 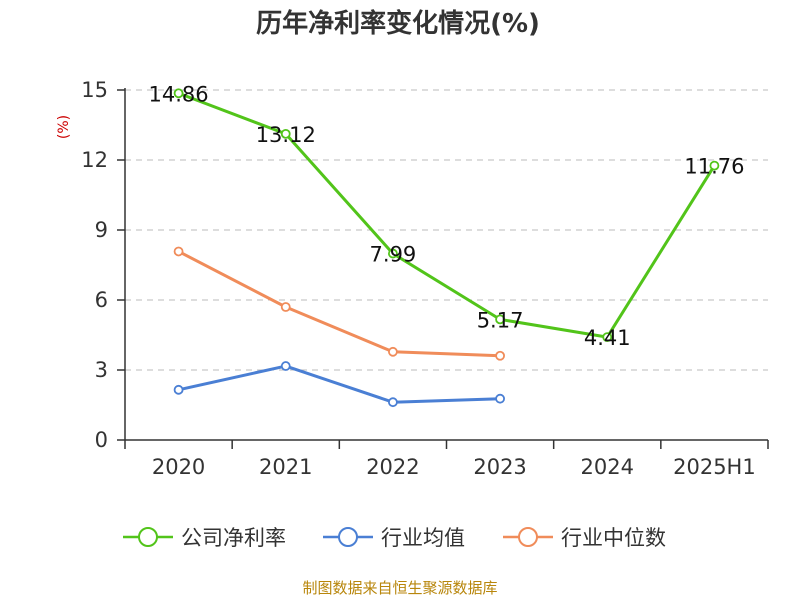 What do you see at coordinates (714, 467) in the screenshot?
I see `x-tick-label: 2025H1` at bounding box center [714, 467].